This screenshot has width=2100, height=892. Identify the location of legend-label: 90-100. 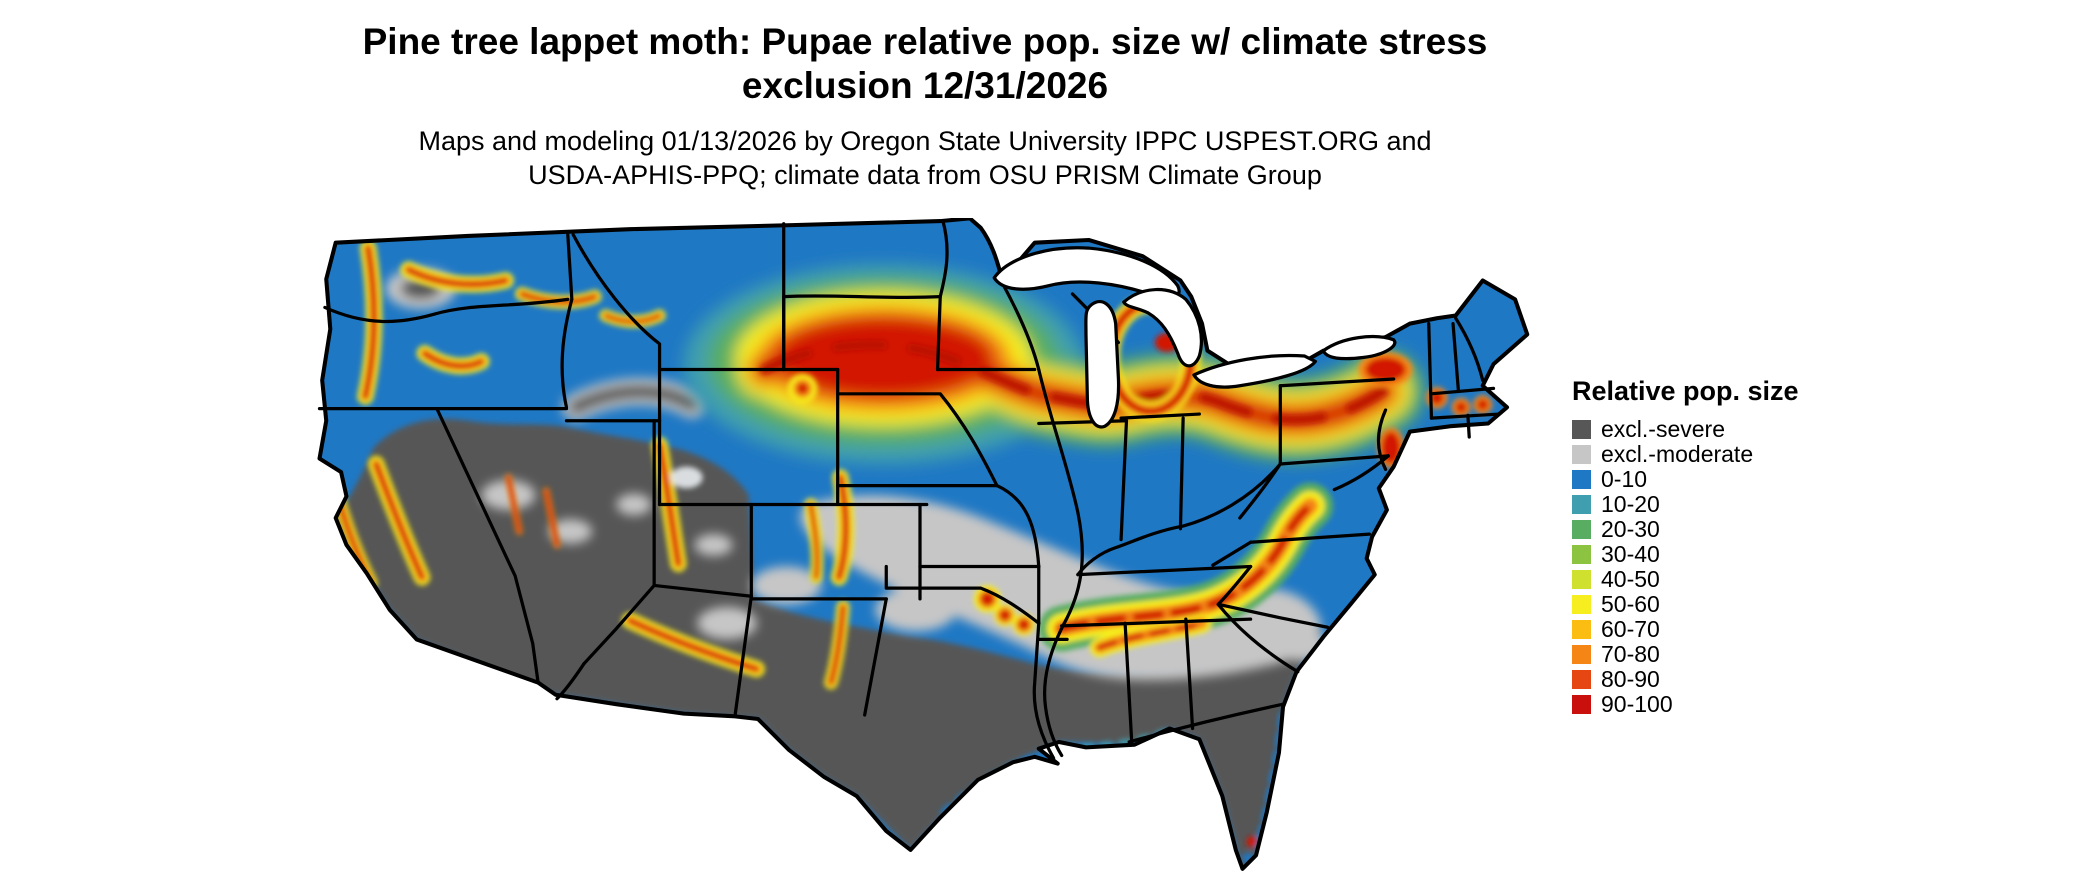
(1637, 704).